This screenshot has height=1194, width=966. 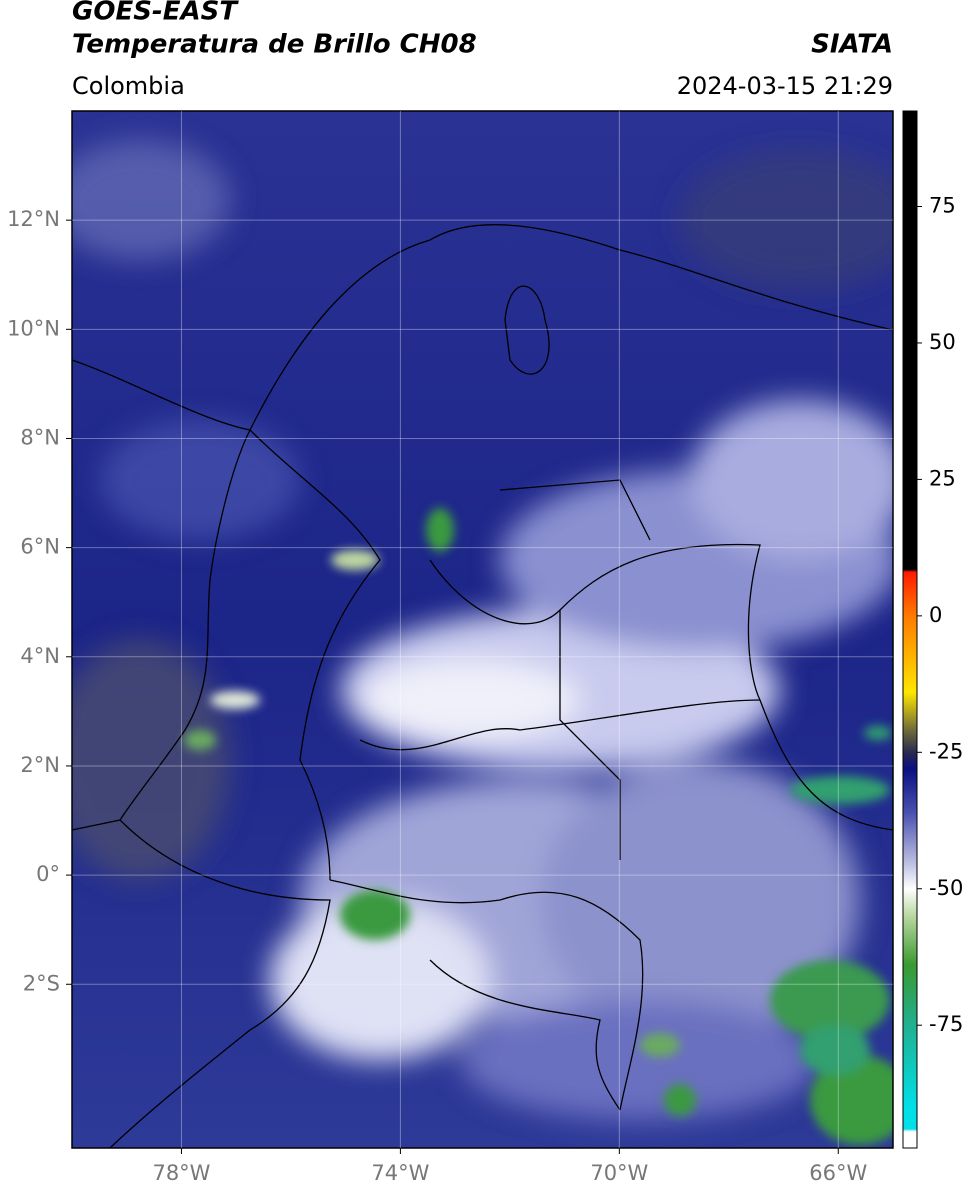 I want to click on colorbar-tick-label: 0, so click(x=935, y=615).